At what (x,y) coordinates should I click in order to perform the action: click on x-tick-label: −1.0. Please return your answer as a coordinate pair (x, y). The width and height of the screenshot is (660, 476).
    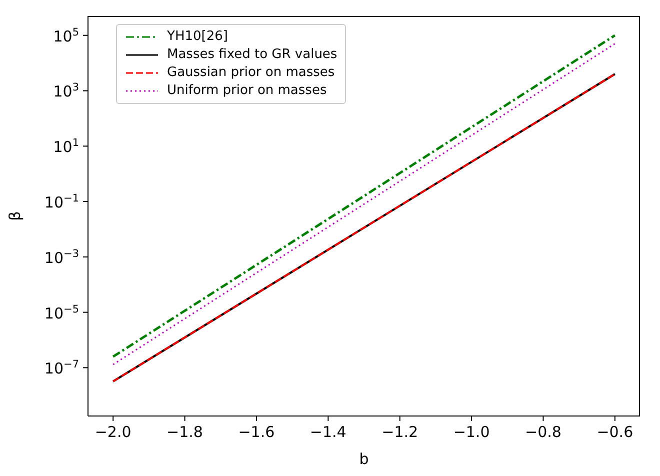
    Looking at the image, I should click on (471, 432).